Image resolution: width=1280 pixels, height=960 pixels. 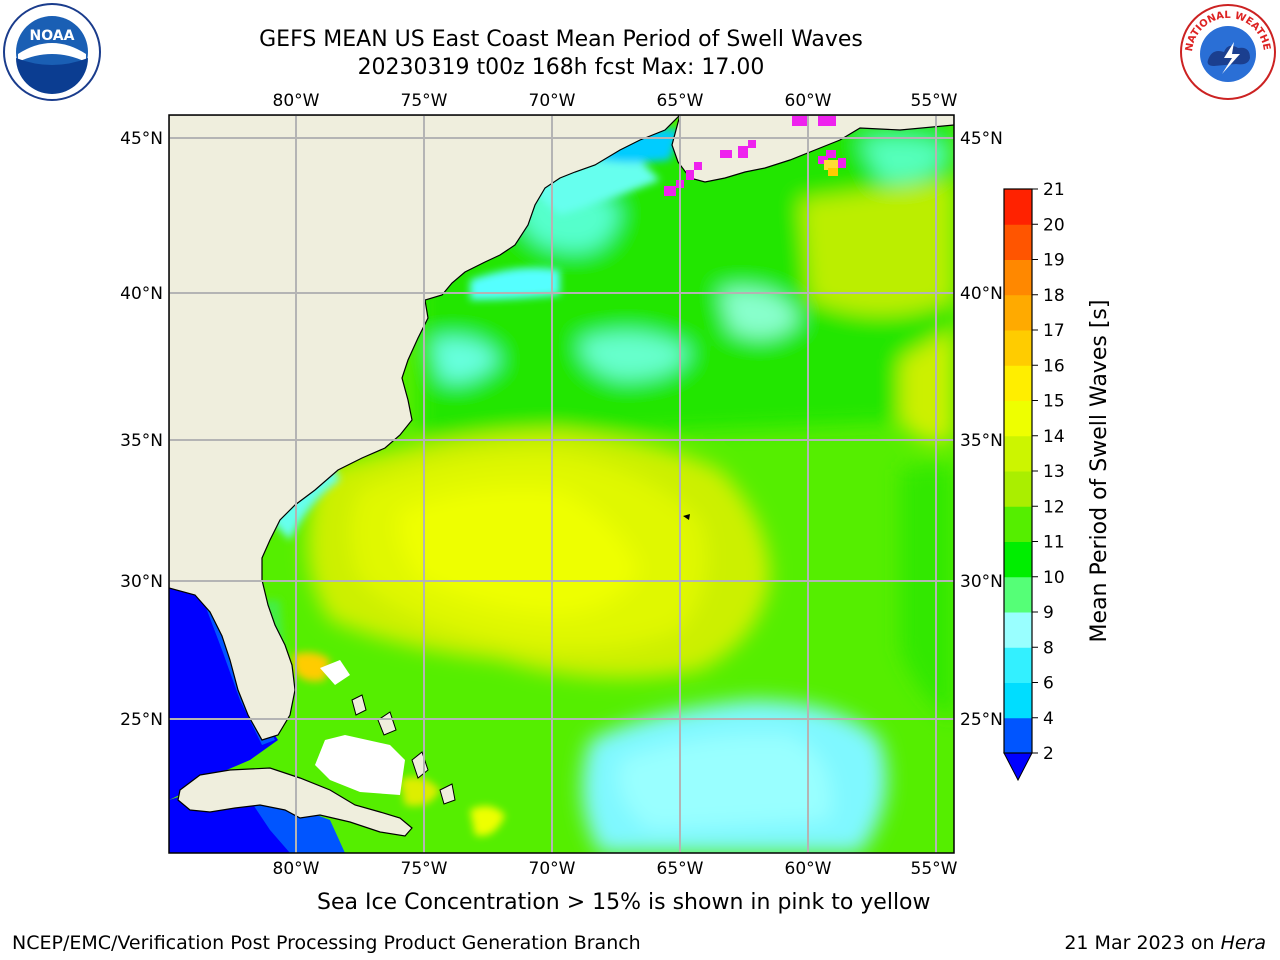 What do you see at coordinates (141, 139) in the screenshot?
I see `lat-label-left-45n: 45°N` at bounding box center [141, 139].